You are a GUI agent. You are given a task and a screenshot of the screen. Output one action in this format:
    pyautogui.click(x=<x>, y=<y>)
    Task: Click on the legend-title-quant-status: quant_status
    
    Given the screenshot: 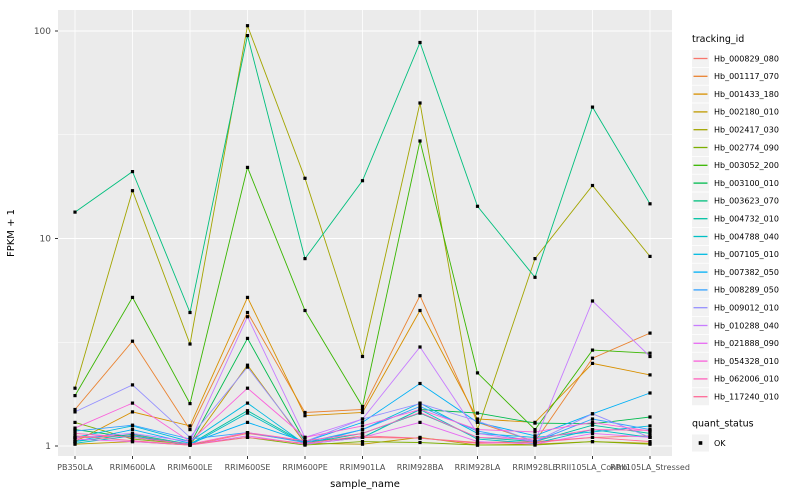 What is the action you would take?
    pyautogui.click(x=723, y=424)
    